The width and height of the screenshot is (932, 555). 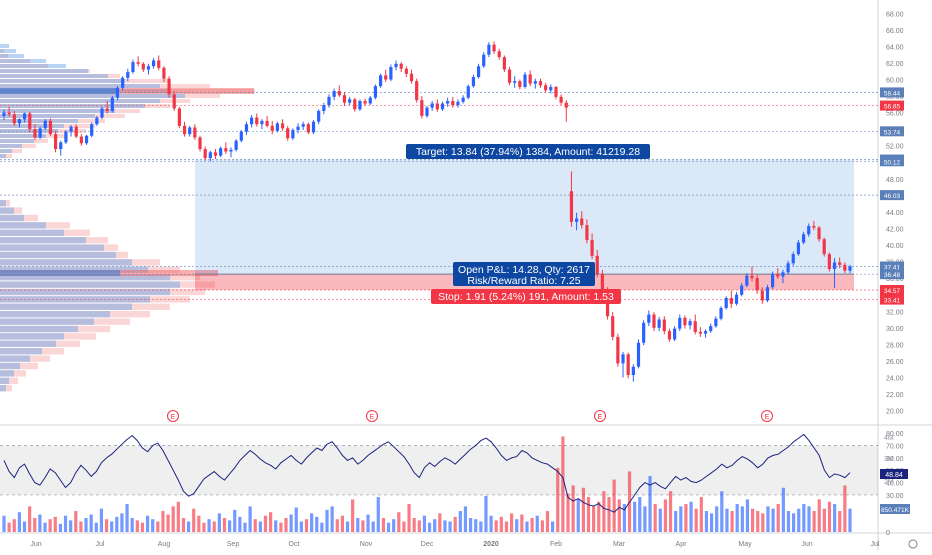 What do you see at coordinates (491, 544) in the screenshot?
I see `x-tick-label: 2020` at bounding box center [491, 544].